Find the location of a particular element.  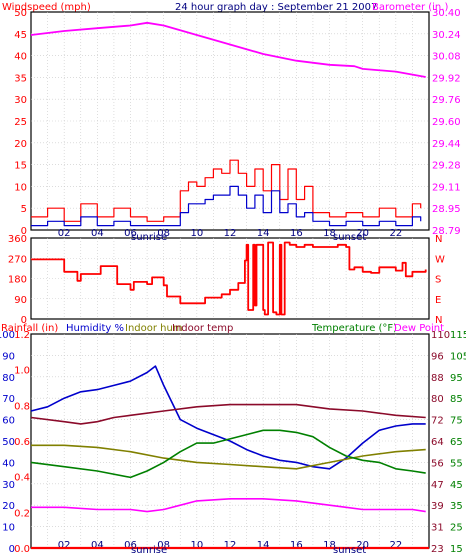

x-tick-label-wind: 04 is located at coordinates (97, 233).